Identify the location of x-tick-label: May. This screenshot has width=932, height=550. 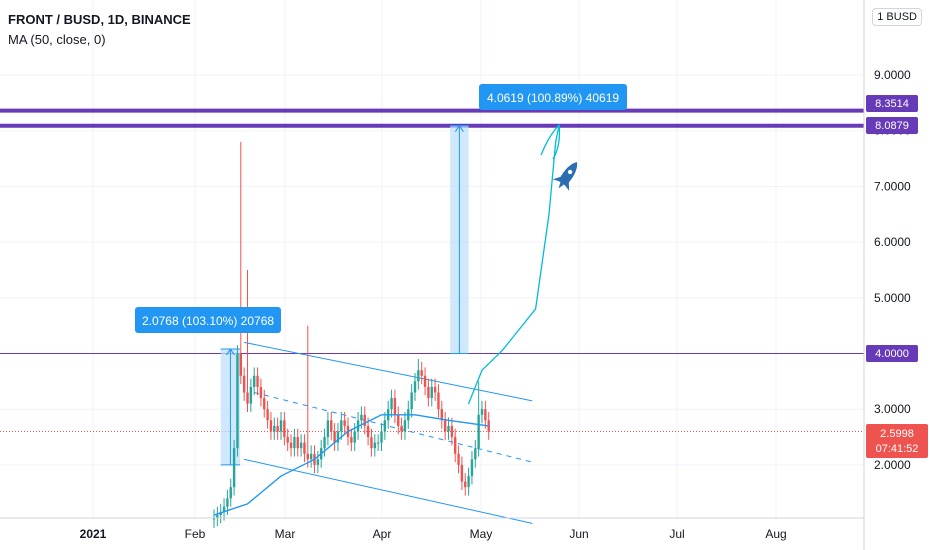
(481, 534).